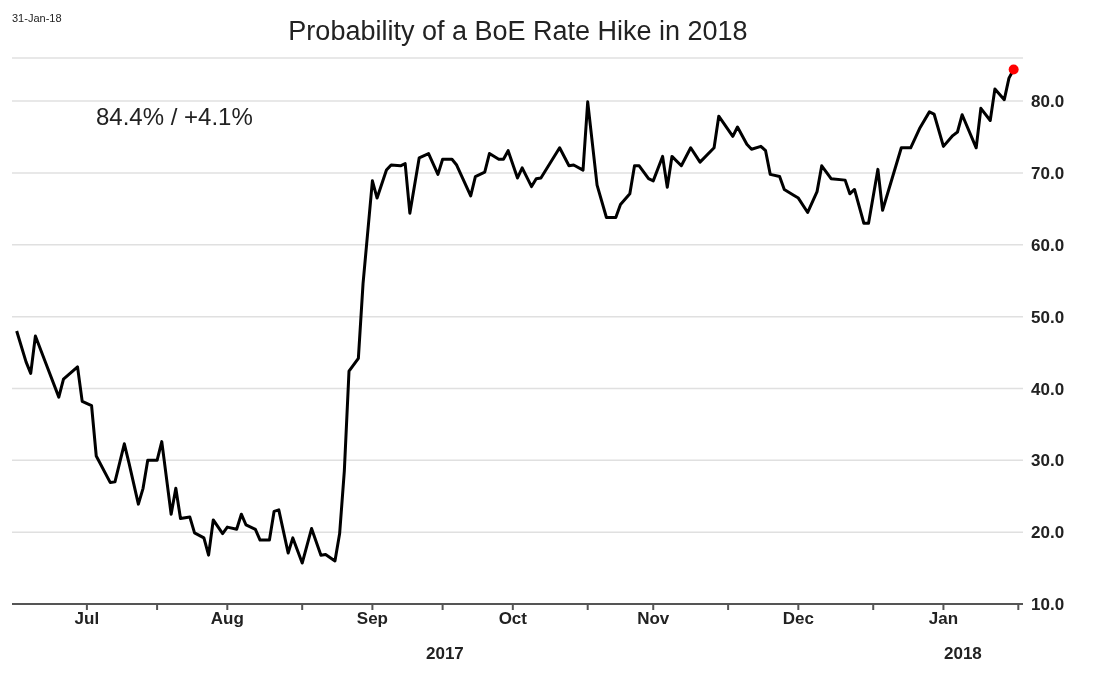  Describe the element at coordinates (445, 654) in the screenshot. I see `text: 2017` at that location.